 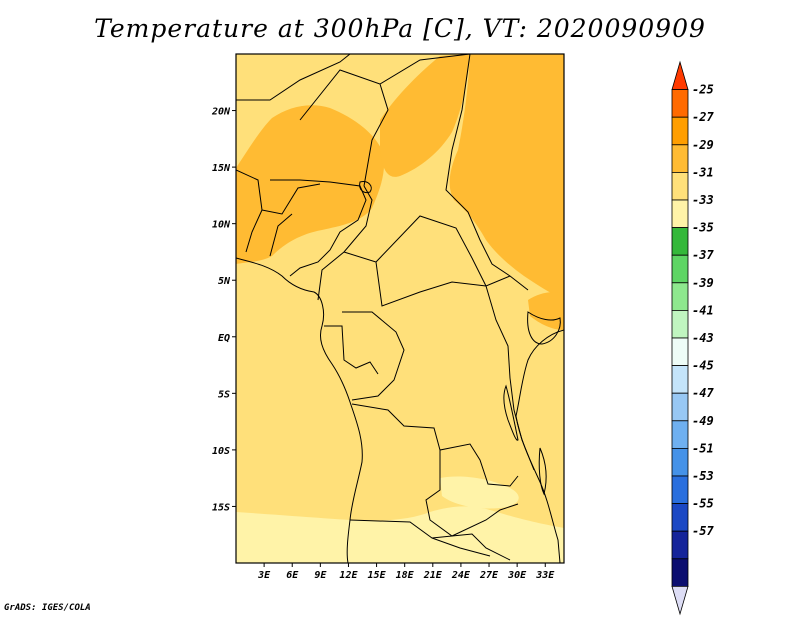 What do you see at coordinates (510, 378) in the screenshot?
I see `border-east` at bounding box center [510, 378].